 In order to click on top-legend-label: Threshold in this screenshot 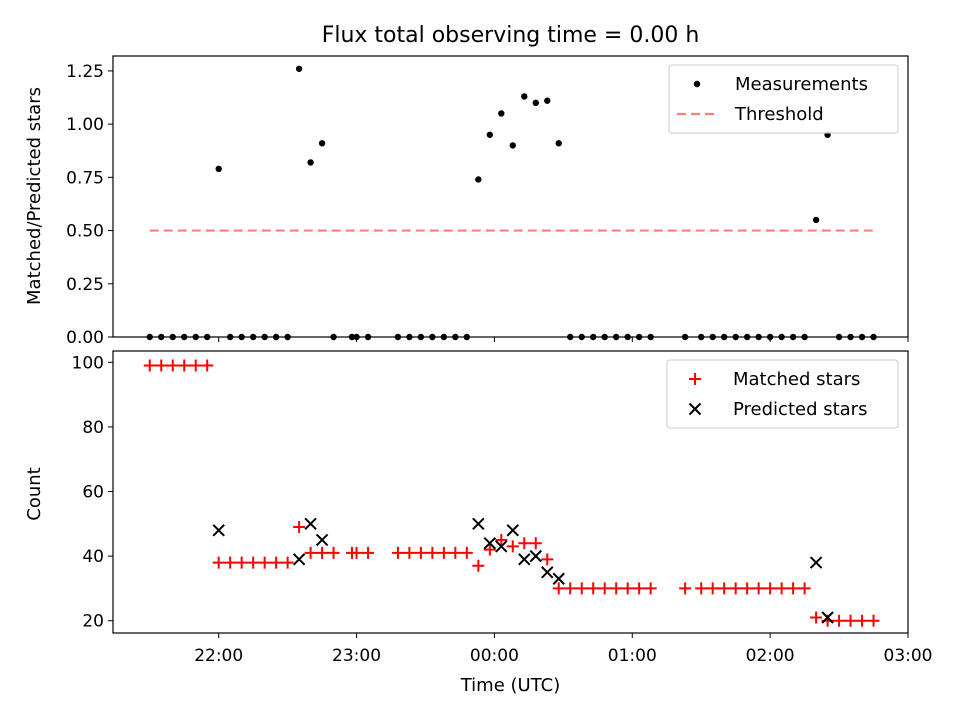, I will do `click(779, 114)`.